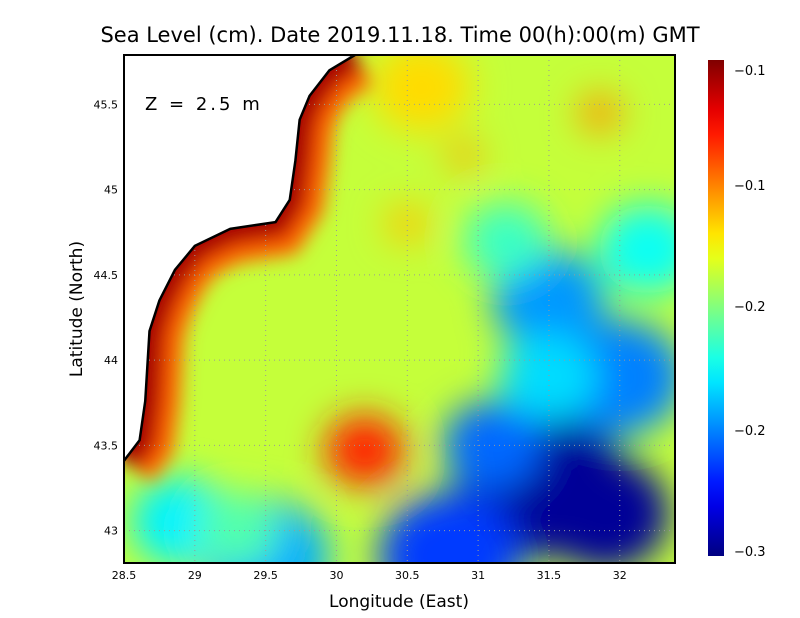  I want to click on y-tick-label: 45, so click(111, 190).